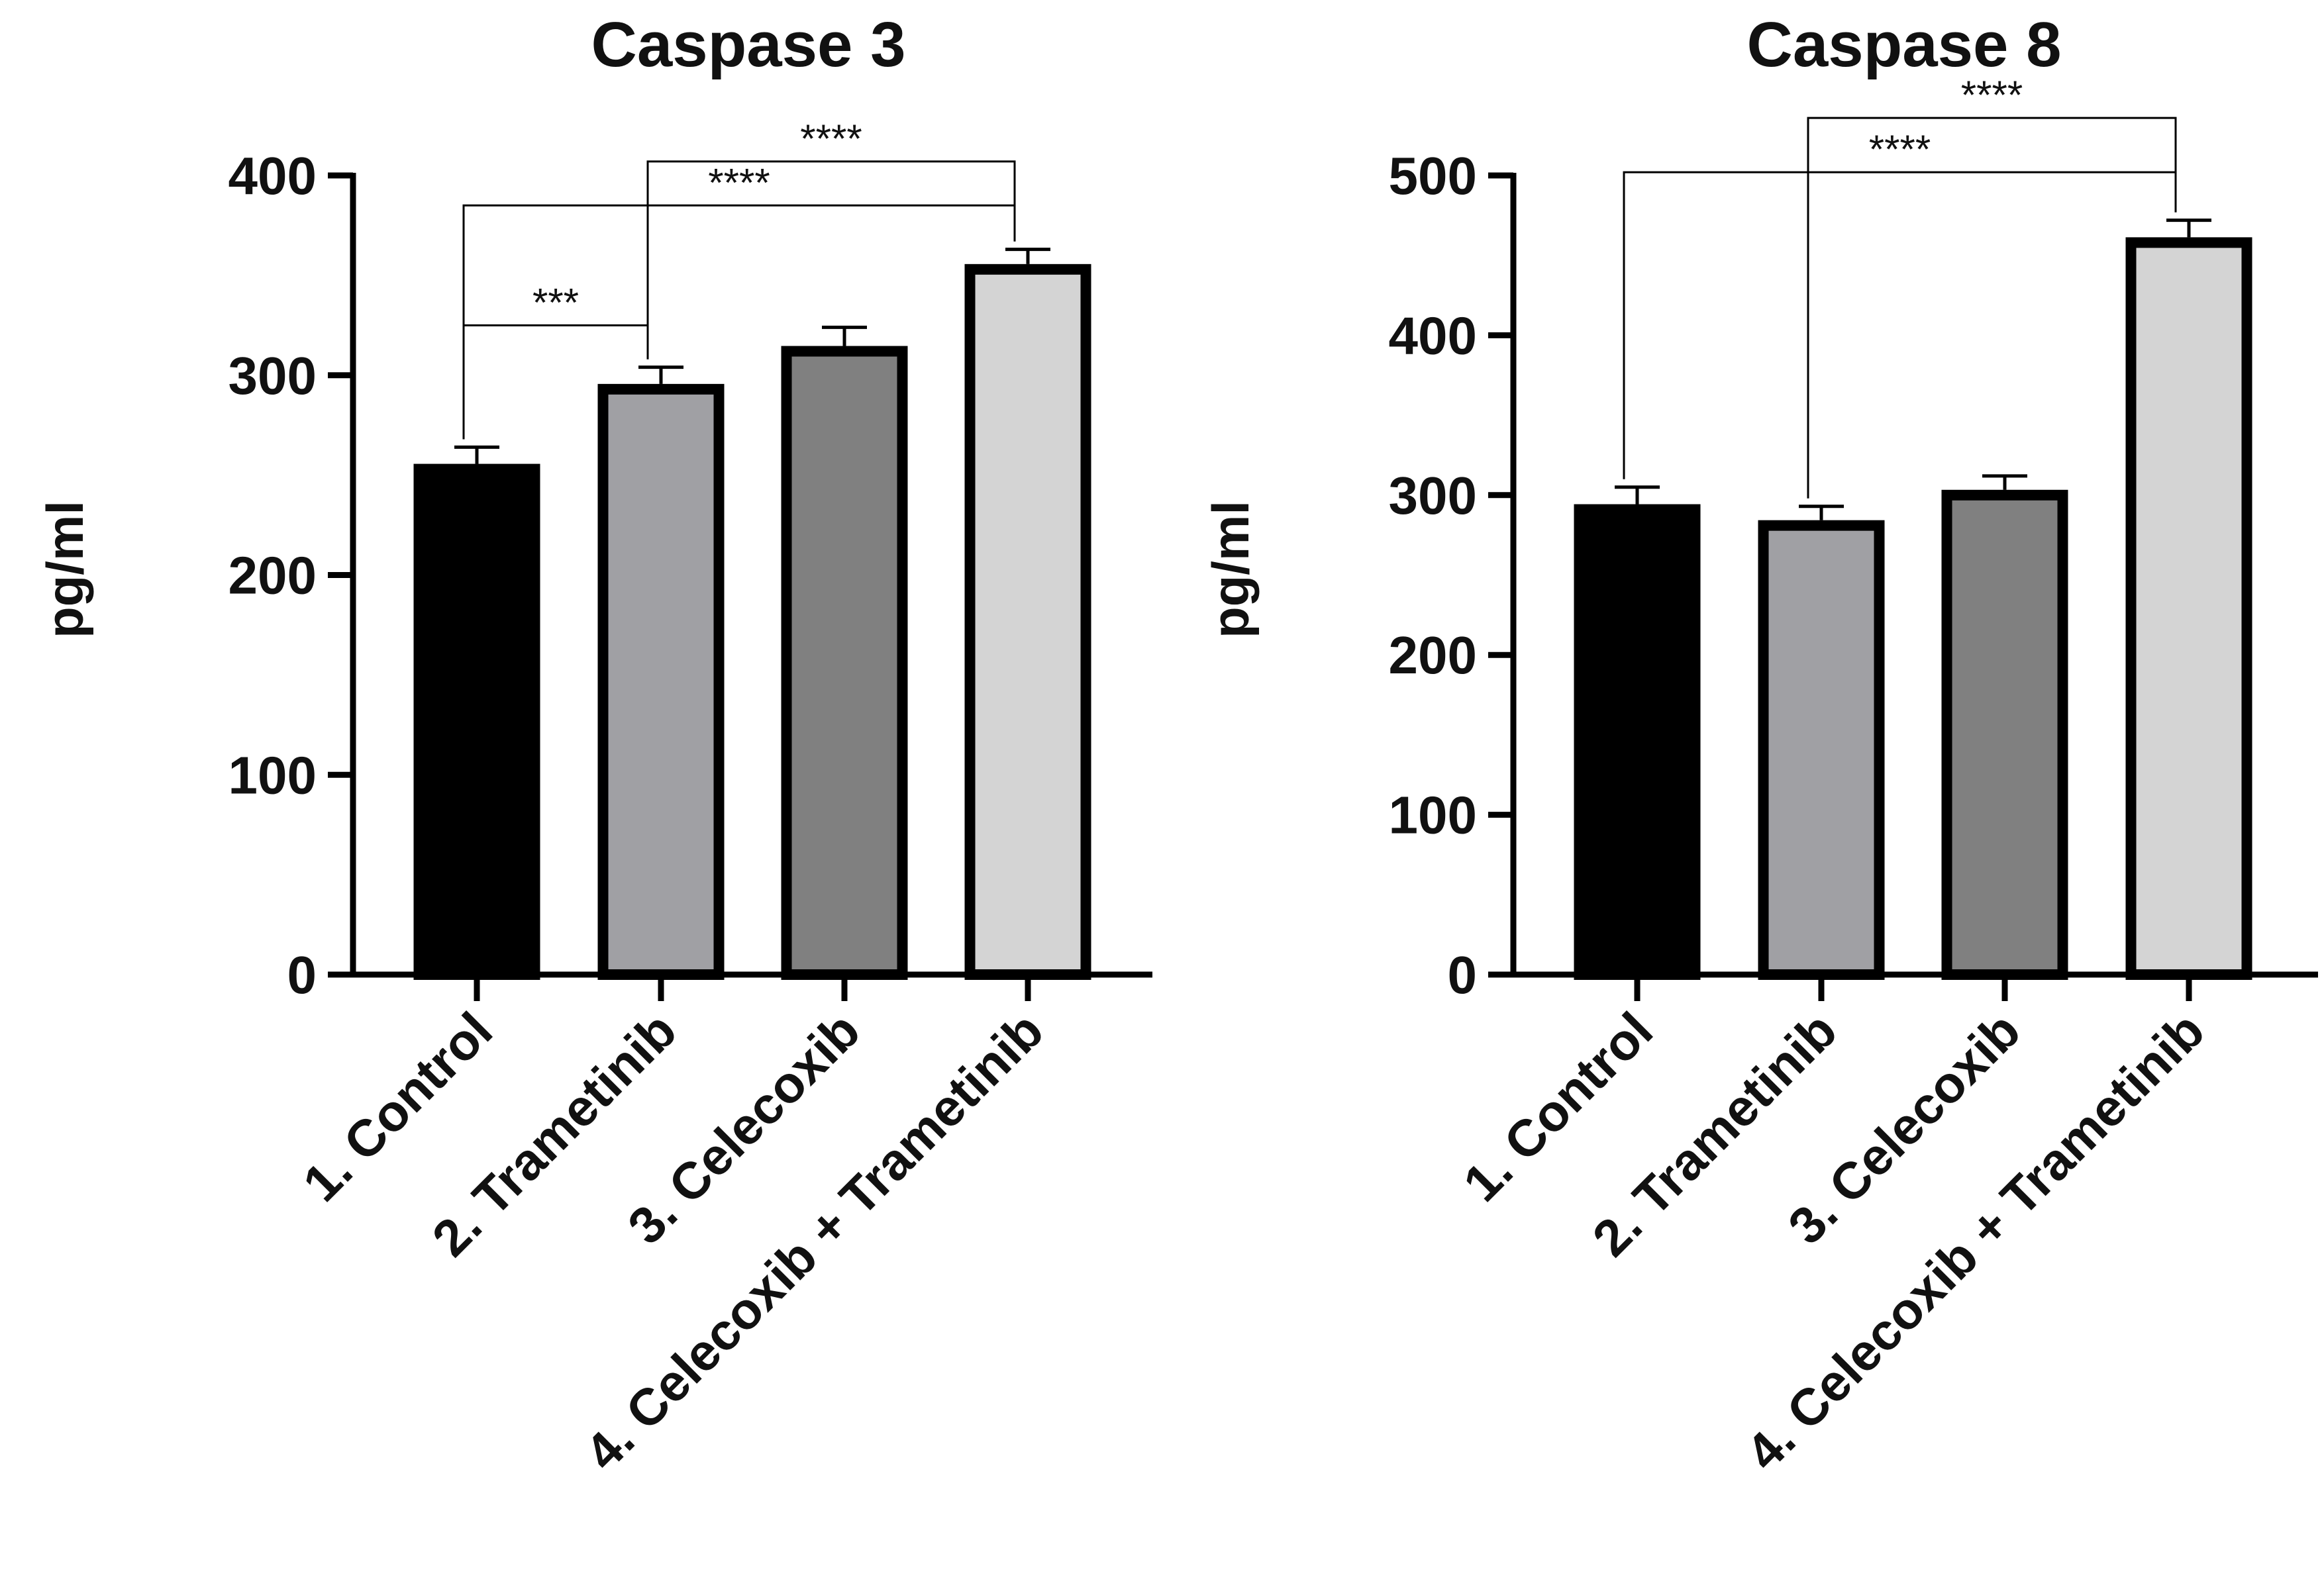 Image resolution: width=2324 pixels, height=1591 pixels. I want to click on chart-title: Caspase 8, so click(1904, 44).